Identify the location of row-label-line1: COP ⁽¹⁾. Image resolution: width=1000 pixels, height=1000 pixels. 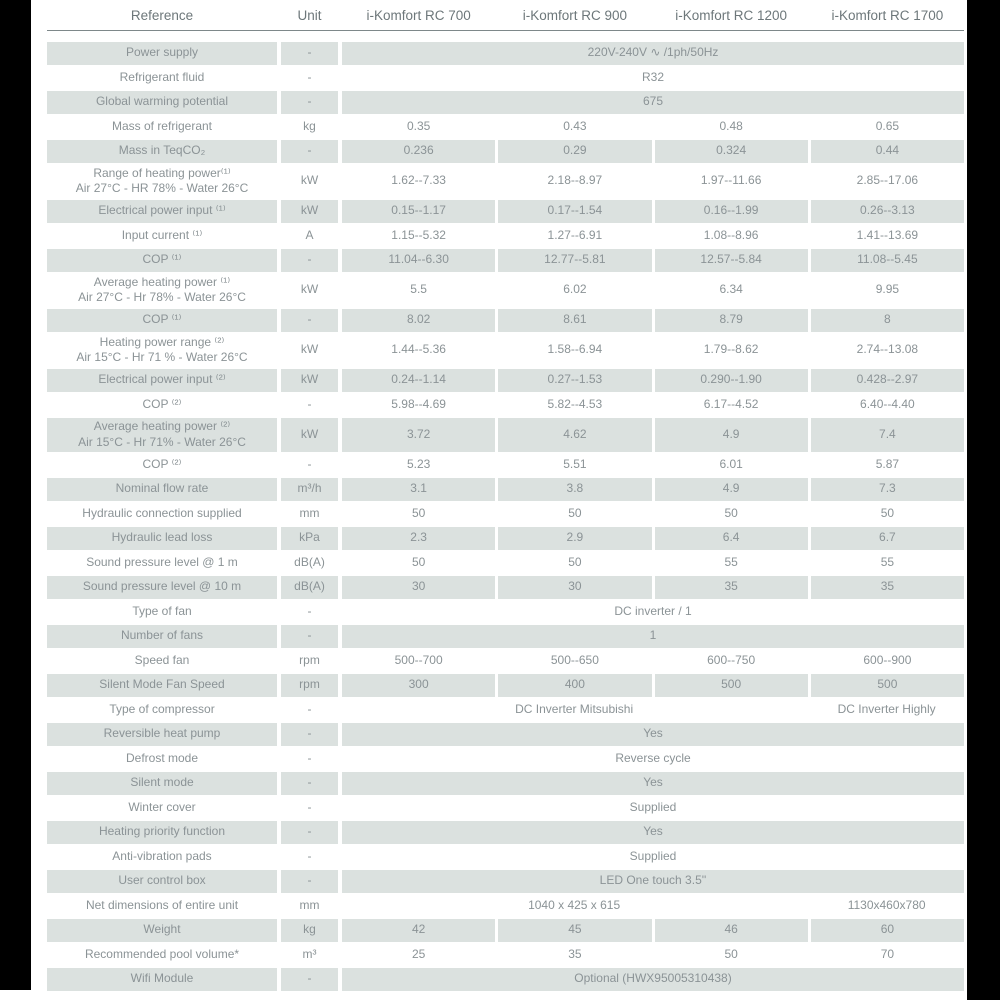
(162, 259).